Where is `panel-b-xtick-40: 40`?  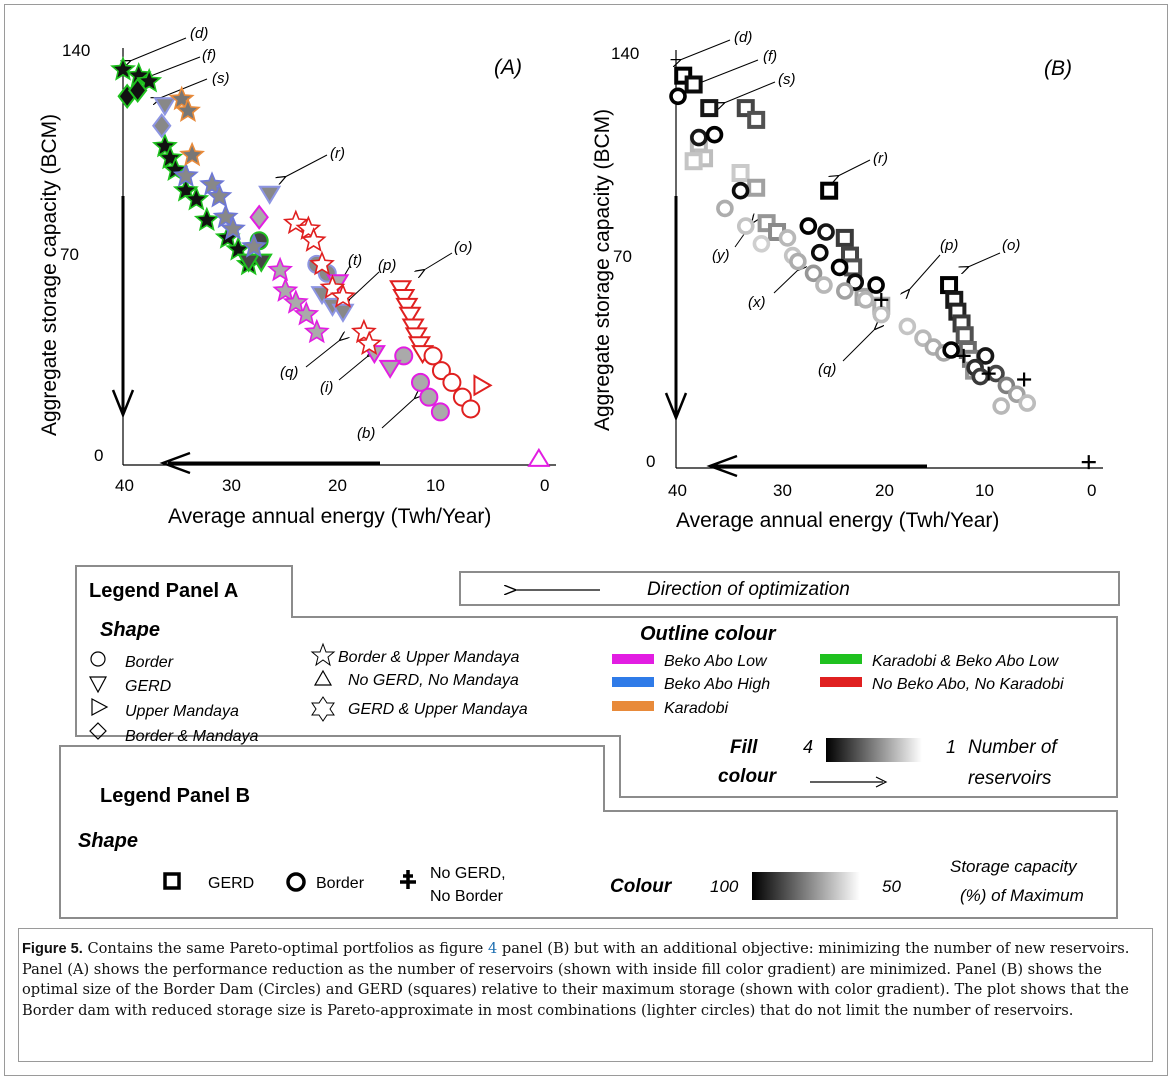 panel-b-xtick-40: 40 is located at coordinates (677, 490).